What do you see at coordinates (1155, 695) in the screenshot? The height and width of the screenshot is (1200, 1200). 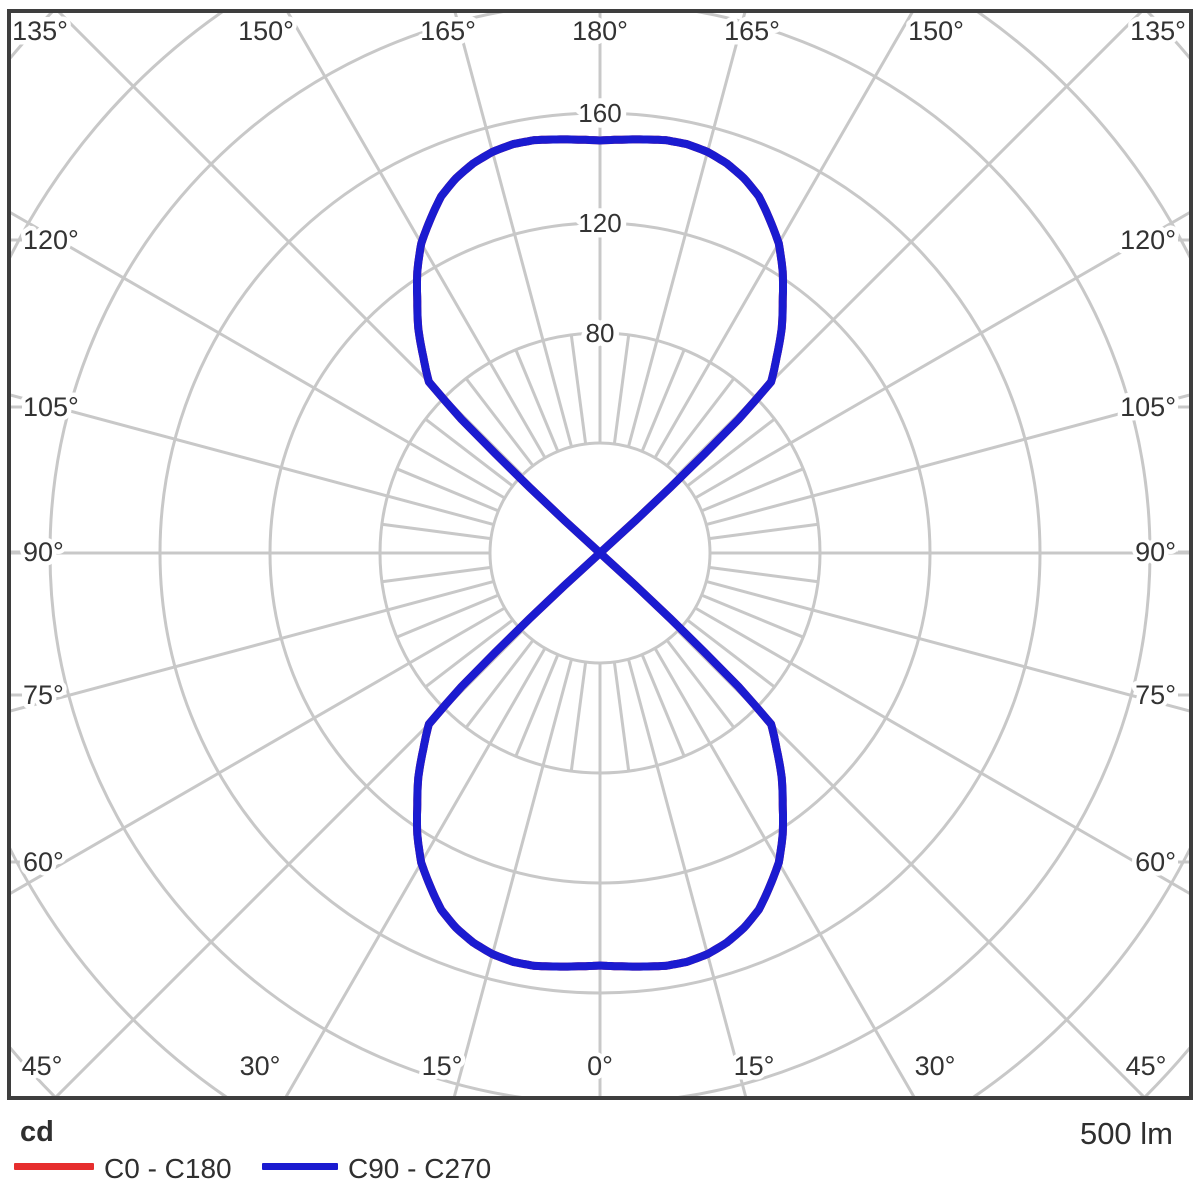 I see `gamma-label-right: 75°` at bounding box center [1155, 695].